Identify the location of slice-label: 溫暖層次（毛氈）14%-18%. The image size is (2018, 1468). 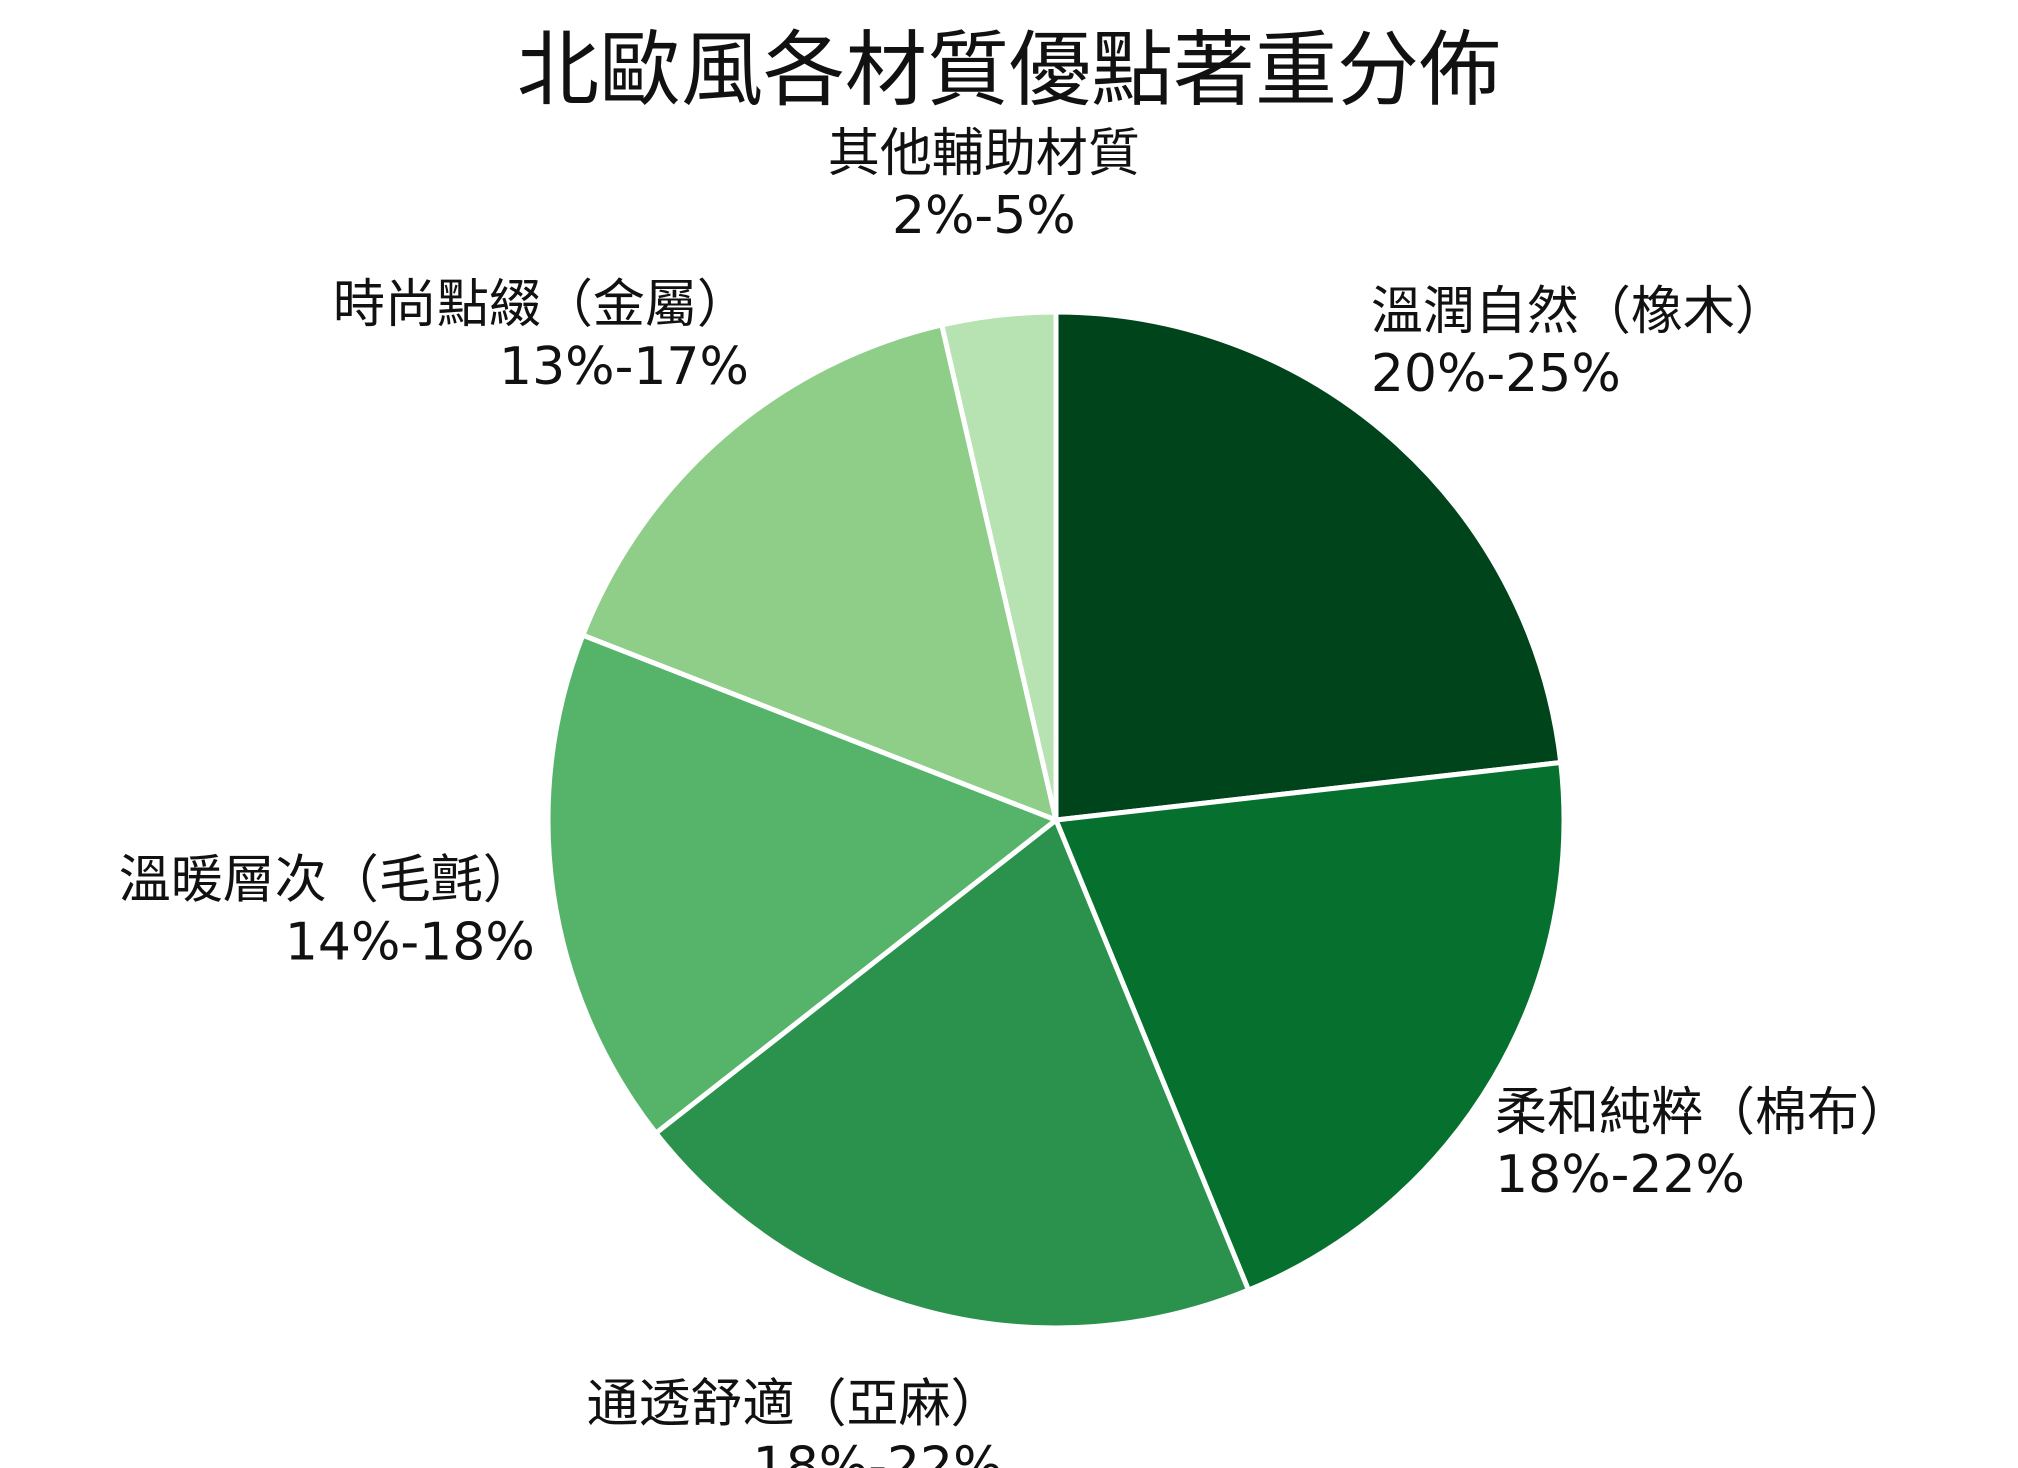
(327, 912).